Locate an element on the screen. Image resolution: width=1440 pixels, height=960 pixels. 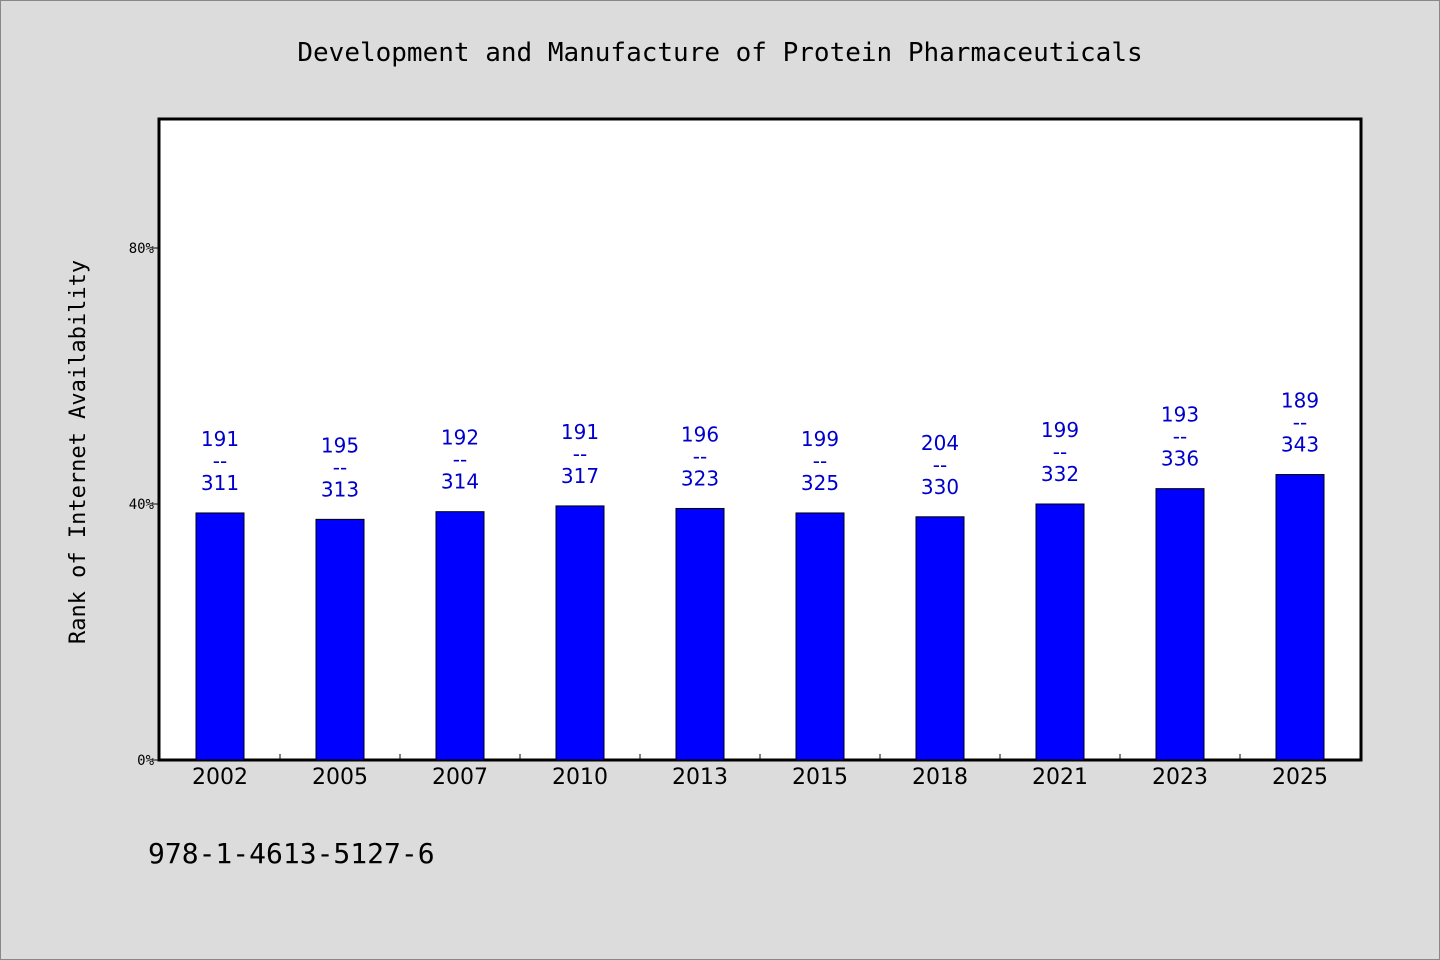
data-label-bottom: 336 is located at coordinates (1180, 459).